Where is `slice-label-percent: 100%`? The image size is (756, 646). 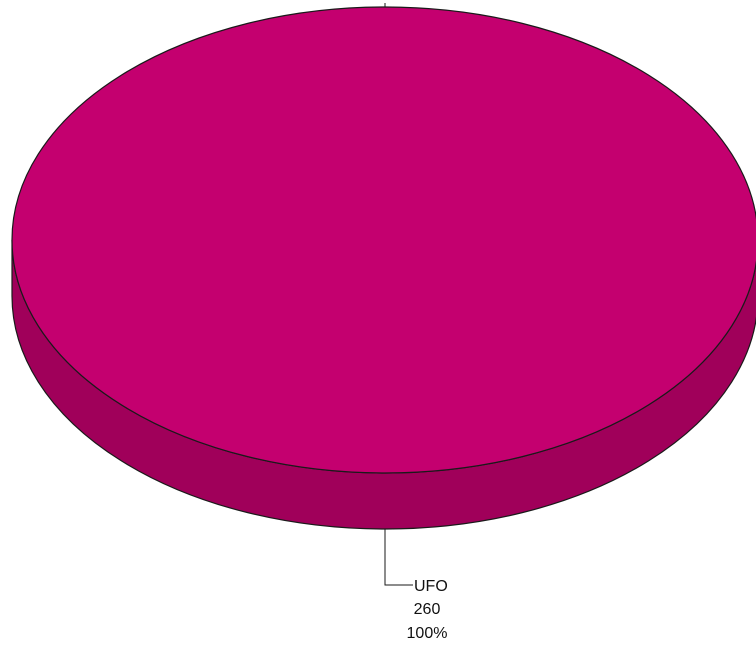 slice-label-percent: 100% is located at coordinates (427, 633).